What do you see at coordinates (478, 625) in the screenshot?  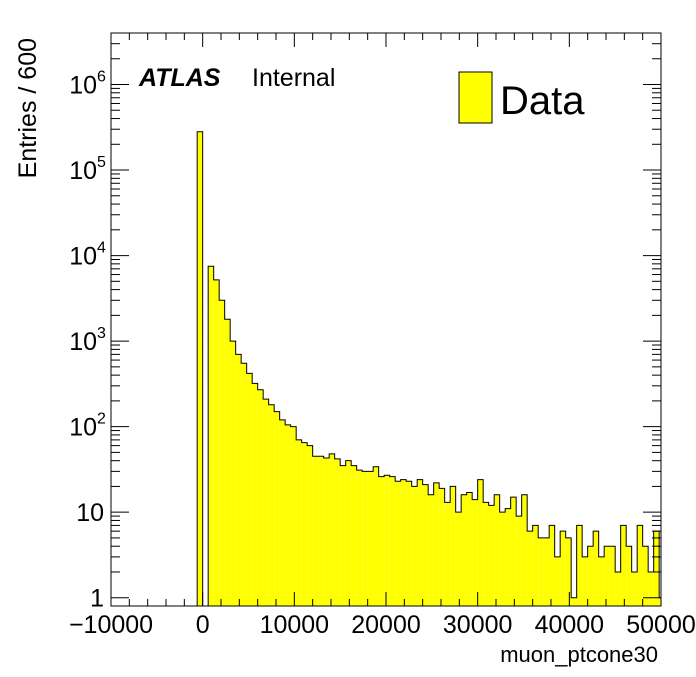 I see `x-tick-label: 30000` at bounding box center [478, 625].